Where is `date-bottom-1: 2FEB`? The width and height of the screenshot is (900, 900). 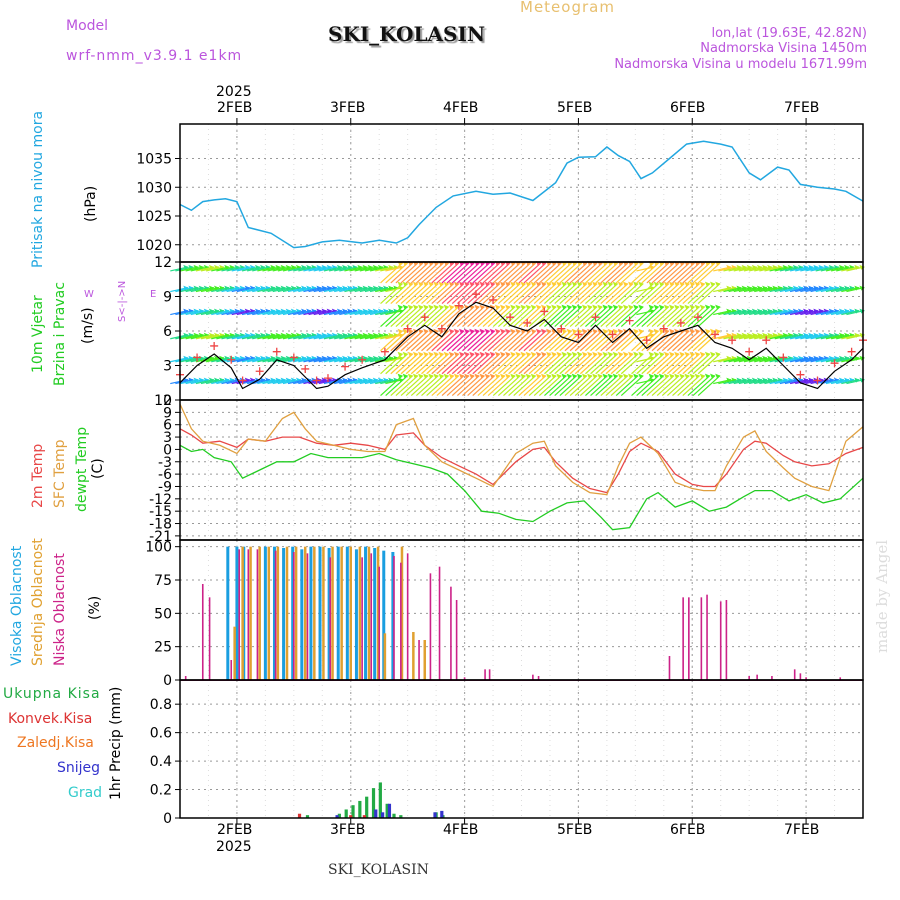 date-bottom-1: 2FEB is located at coordinates (235, 830).